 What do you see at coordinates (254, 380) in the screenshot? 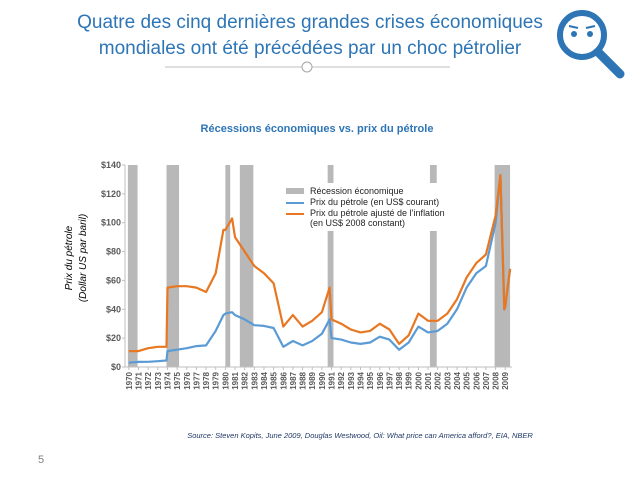
I see `x-tick-label: 1983` at bounding box center [254, 380].